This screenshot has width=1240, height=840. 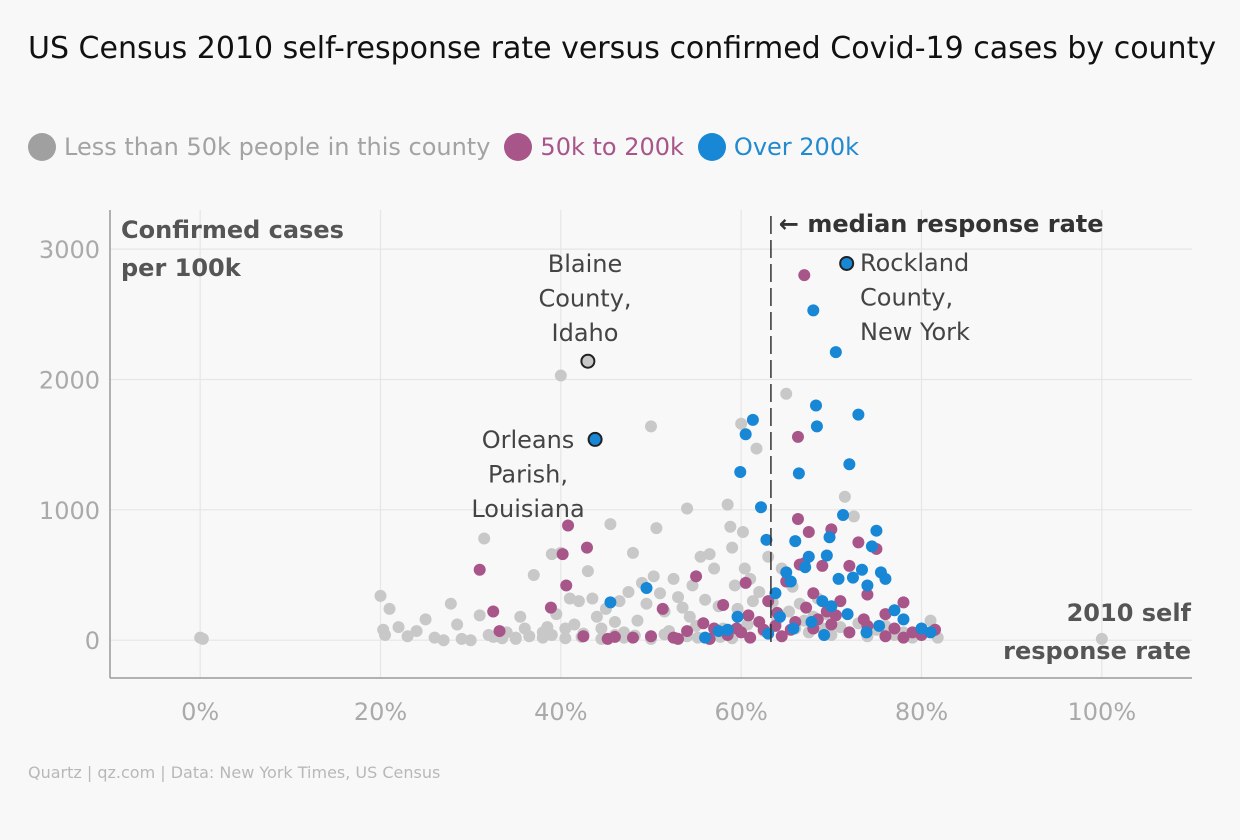 What do you see at coordinates (770, 474) in the screenshot?
I see `series-large` at bounding box center [770, 474].